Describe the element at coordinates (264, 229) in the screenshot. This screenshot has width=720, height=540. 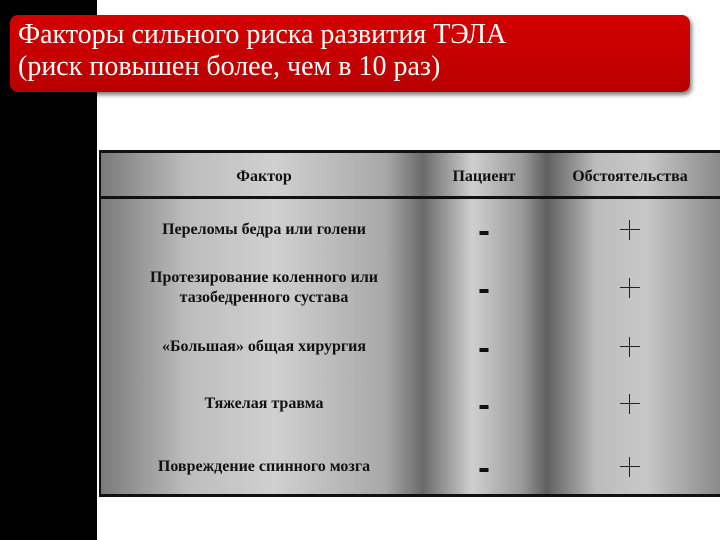
I see `factor-cell: Переломы бедра или голени` at that location.